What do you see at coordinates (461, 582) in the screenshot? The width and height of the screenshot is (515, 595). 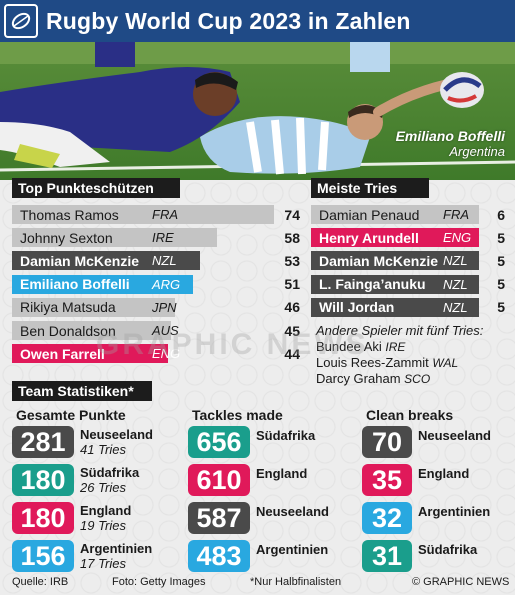 I see `graphic-news-credit: © GRAPHIC NEWS` at bounding box center [461, 582].